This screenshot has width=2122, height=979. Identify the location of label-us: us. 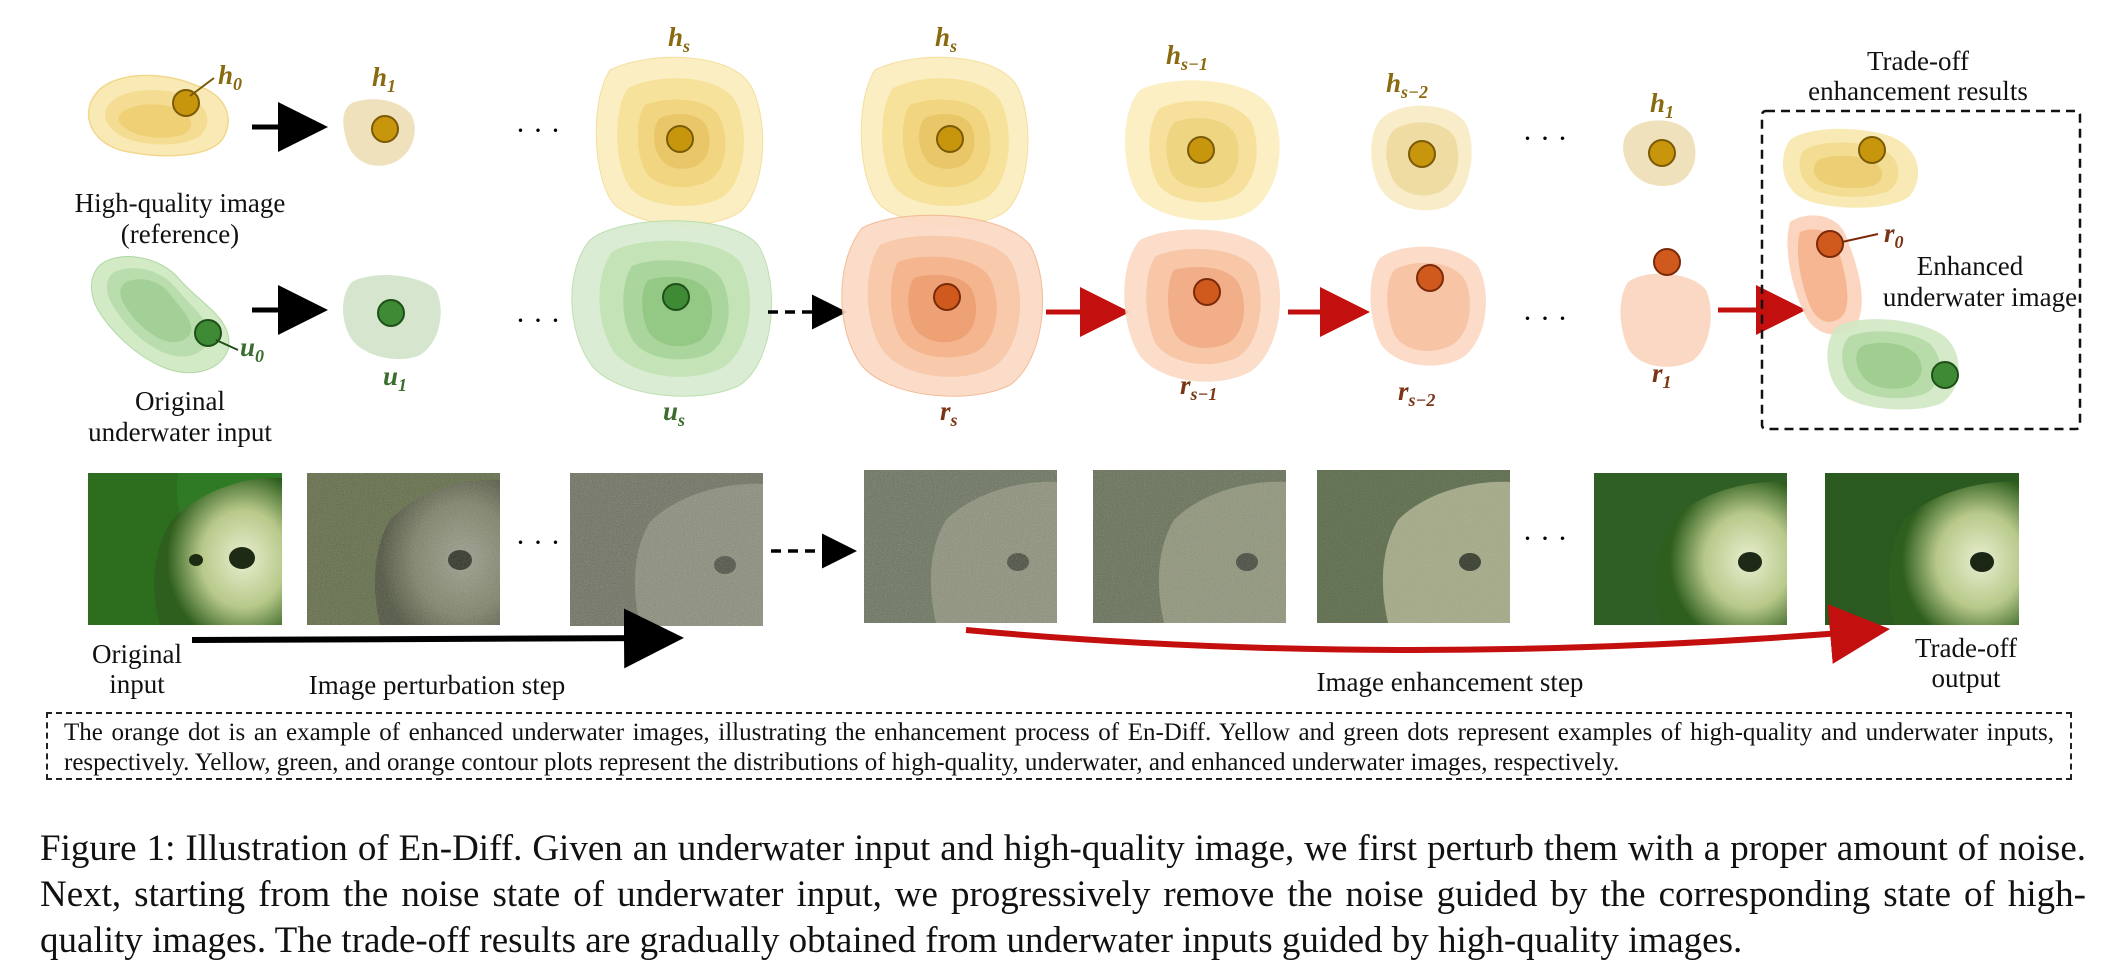
(674, 413).